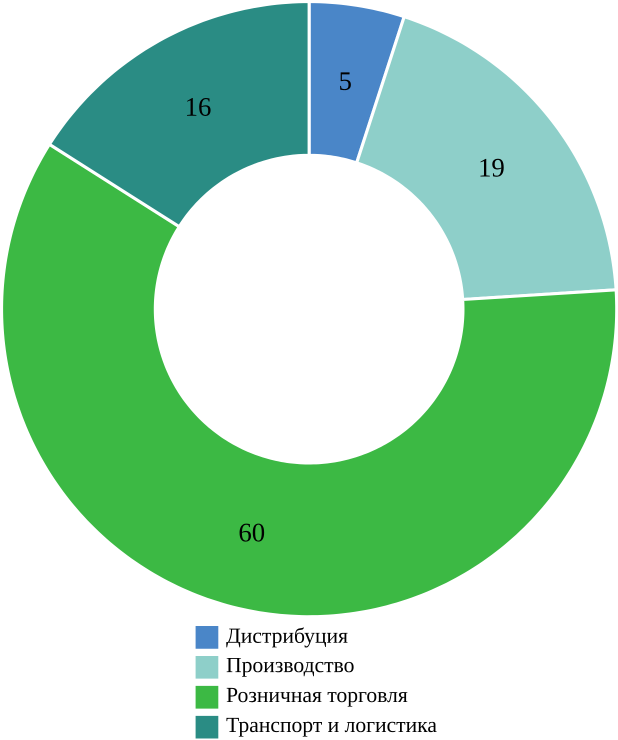 The image size is (618, 740). What do you see at coordinates (492, 167) in the screenshot?
I see `data-label: 19` at bounding box center [492, 167].